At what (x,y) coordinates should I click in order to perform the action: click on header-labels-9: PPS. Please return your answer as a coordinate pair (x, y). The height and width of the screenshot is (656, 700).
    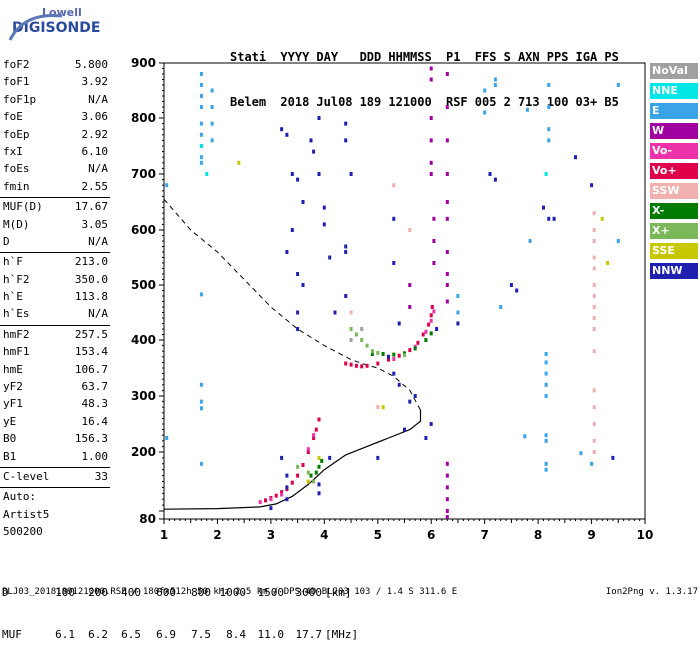
    Looking at the image, I should click on (557, 57).